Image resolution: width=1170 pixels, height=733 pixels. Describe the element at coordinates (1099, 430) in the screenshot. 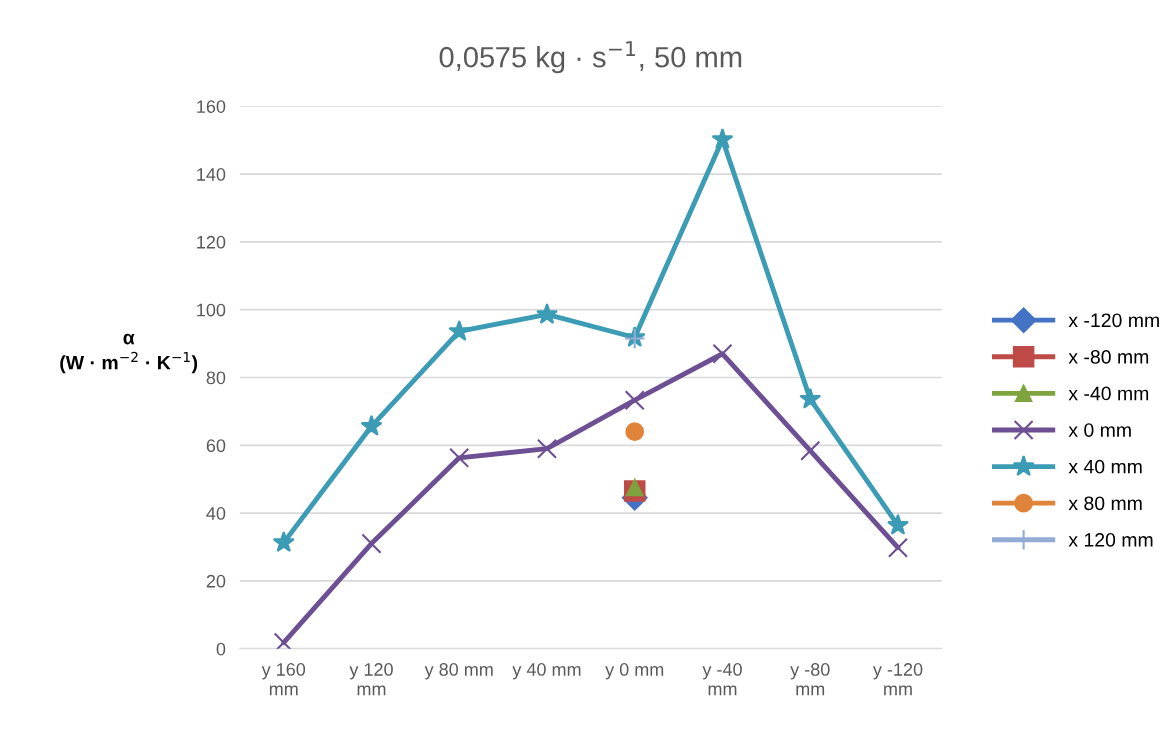

I see `legend-label: x 0 mm` at that location.